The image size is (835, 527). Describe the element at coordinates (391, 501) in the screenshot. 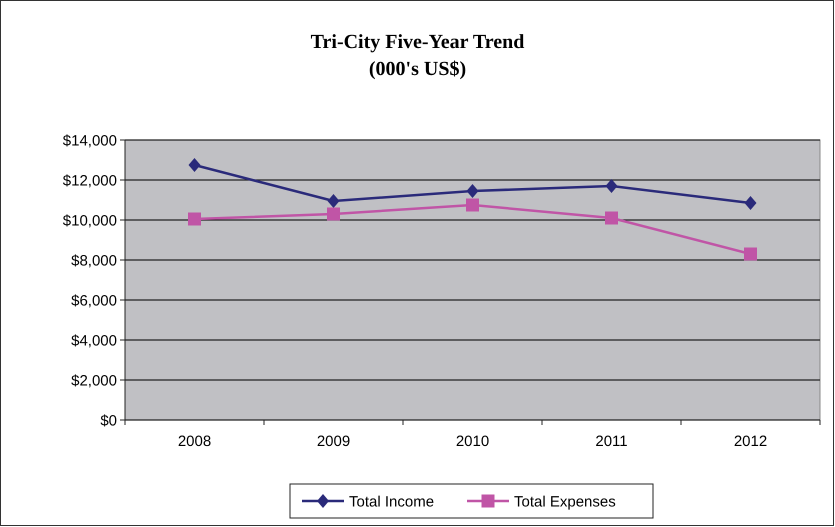

I see `legend-label: Total Income` at that location.